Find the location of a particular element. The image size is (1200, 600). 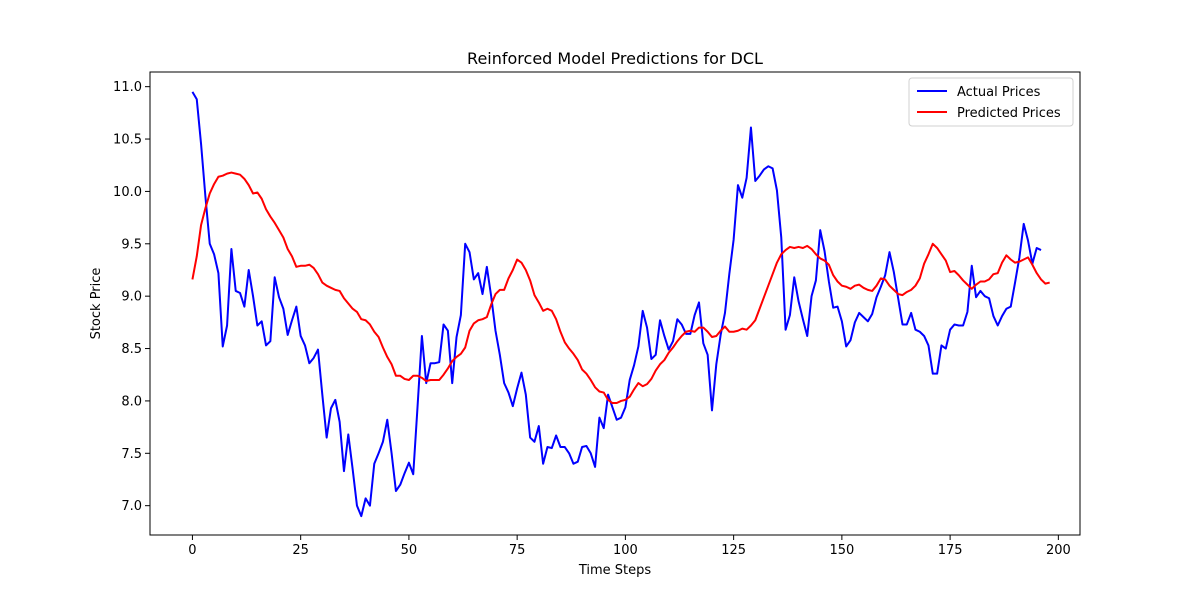

y-tick-label: 8.5 is located at coordinates (131, 349).